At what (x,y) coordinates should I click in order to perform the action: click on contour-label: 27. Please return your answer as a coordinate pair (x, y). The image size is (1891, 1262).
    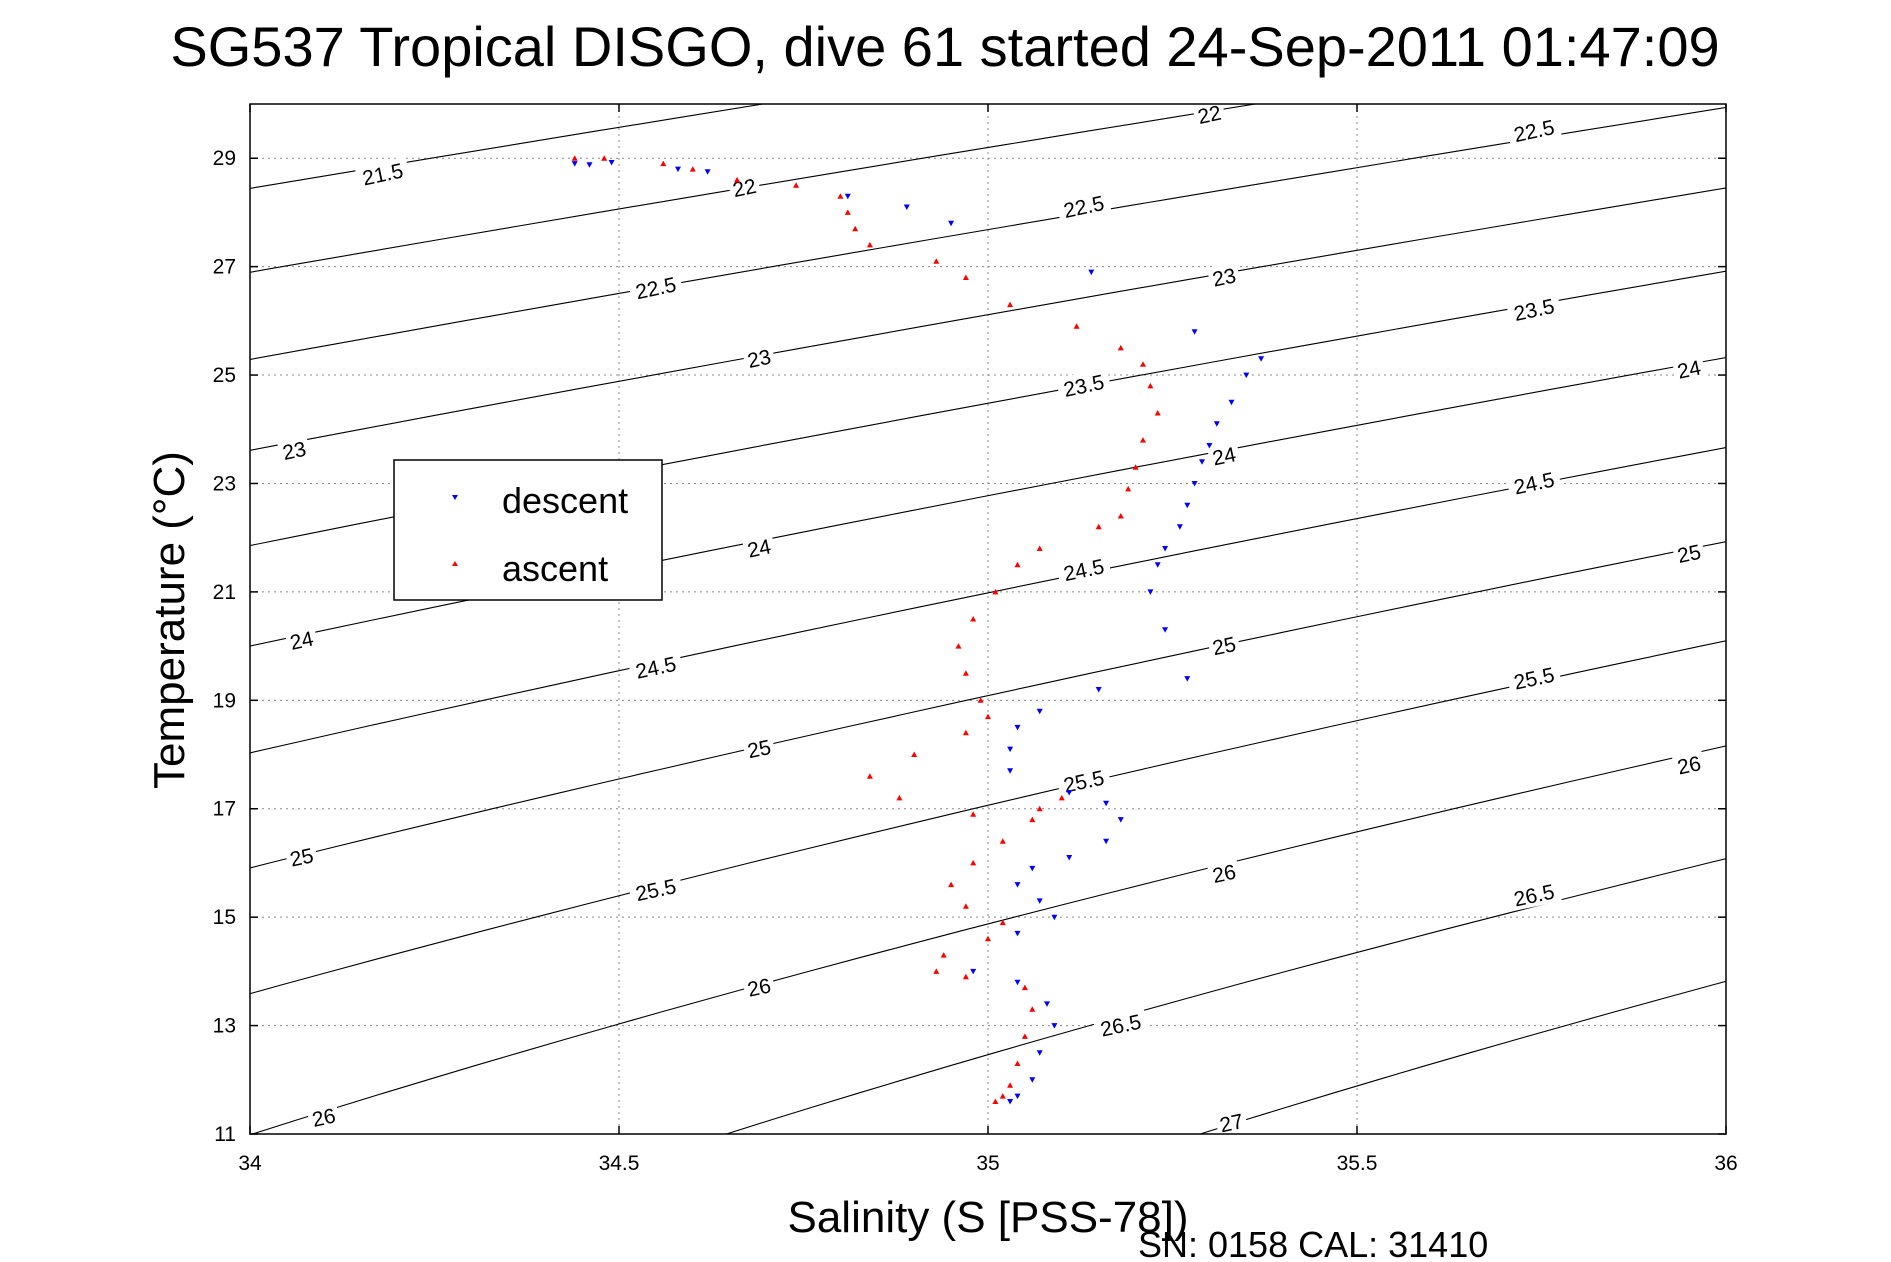
    Looking at the image, I should click on (1231, 1122).